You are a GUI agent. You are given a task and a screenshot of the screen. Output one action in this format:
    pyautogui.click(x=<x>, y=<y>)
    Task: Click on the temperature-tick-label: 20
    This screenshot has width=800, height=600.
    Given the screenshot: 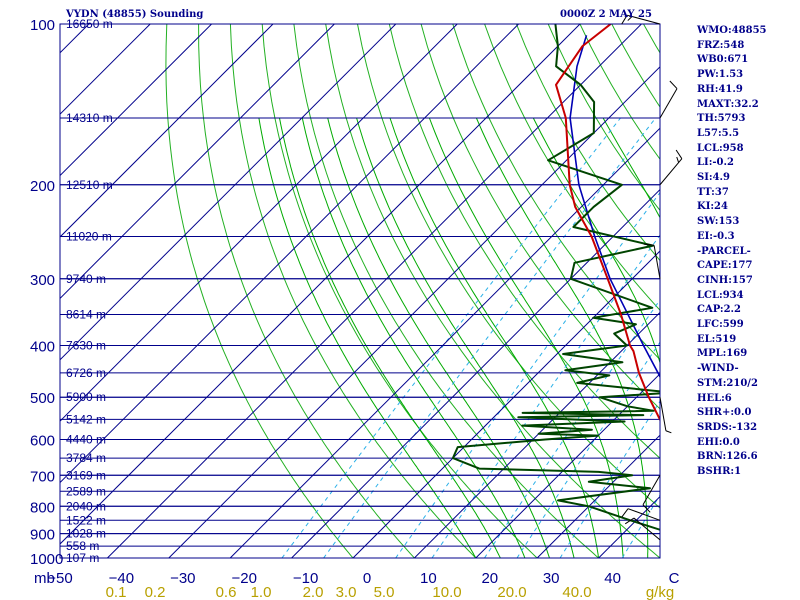 What is the action you would take?
    pyautogui.click(x=489, y=578)
    